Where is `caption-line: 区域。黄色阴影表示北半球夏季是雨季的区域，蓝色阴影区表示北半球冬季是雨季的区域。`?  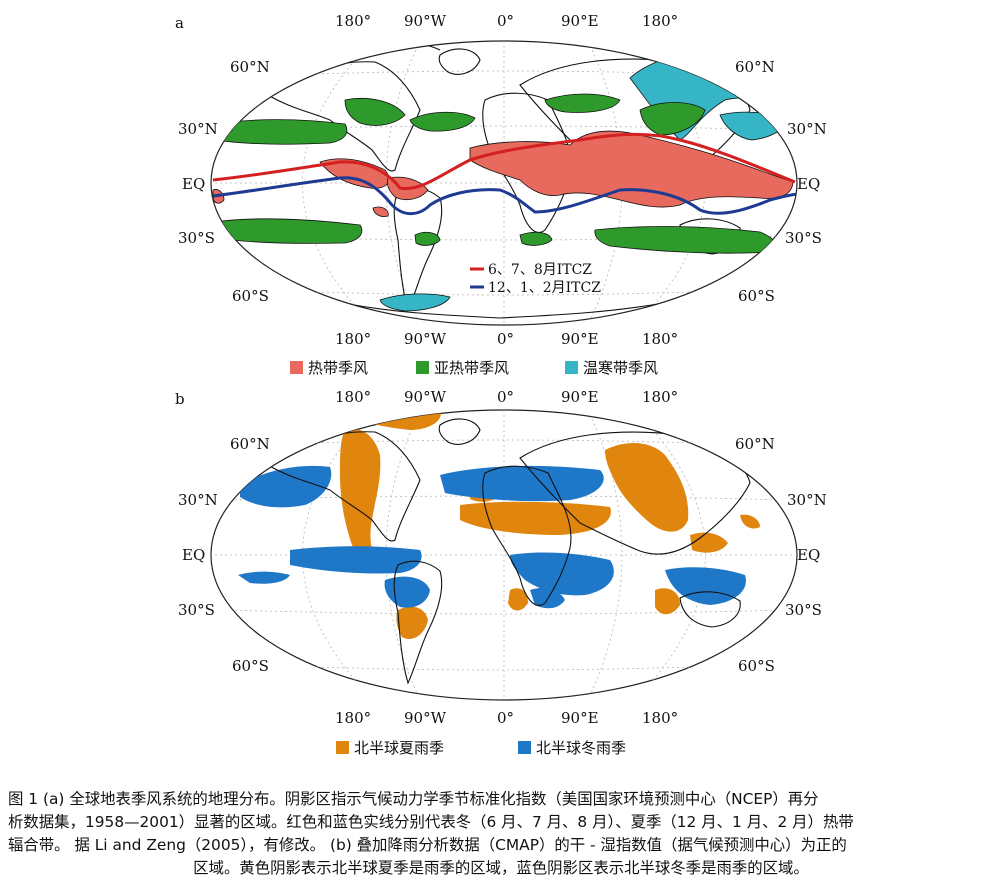 caption-line: 区域。黄色阴影表示北半球夏季是雨季的区域，蓝色阴影区表示北半球冬季是雨季的区域。 is located at coordinates (501, 868).